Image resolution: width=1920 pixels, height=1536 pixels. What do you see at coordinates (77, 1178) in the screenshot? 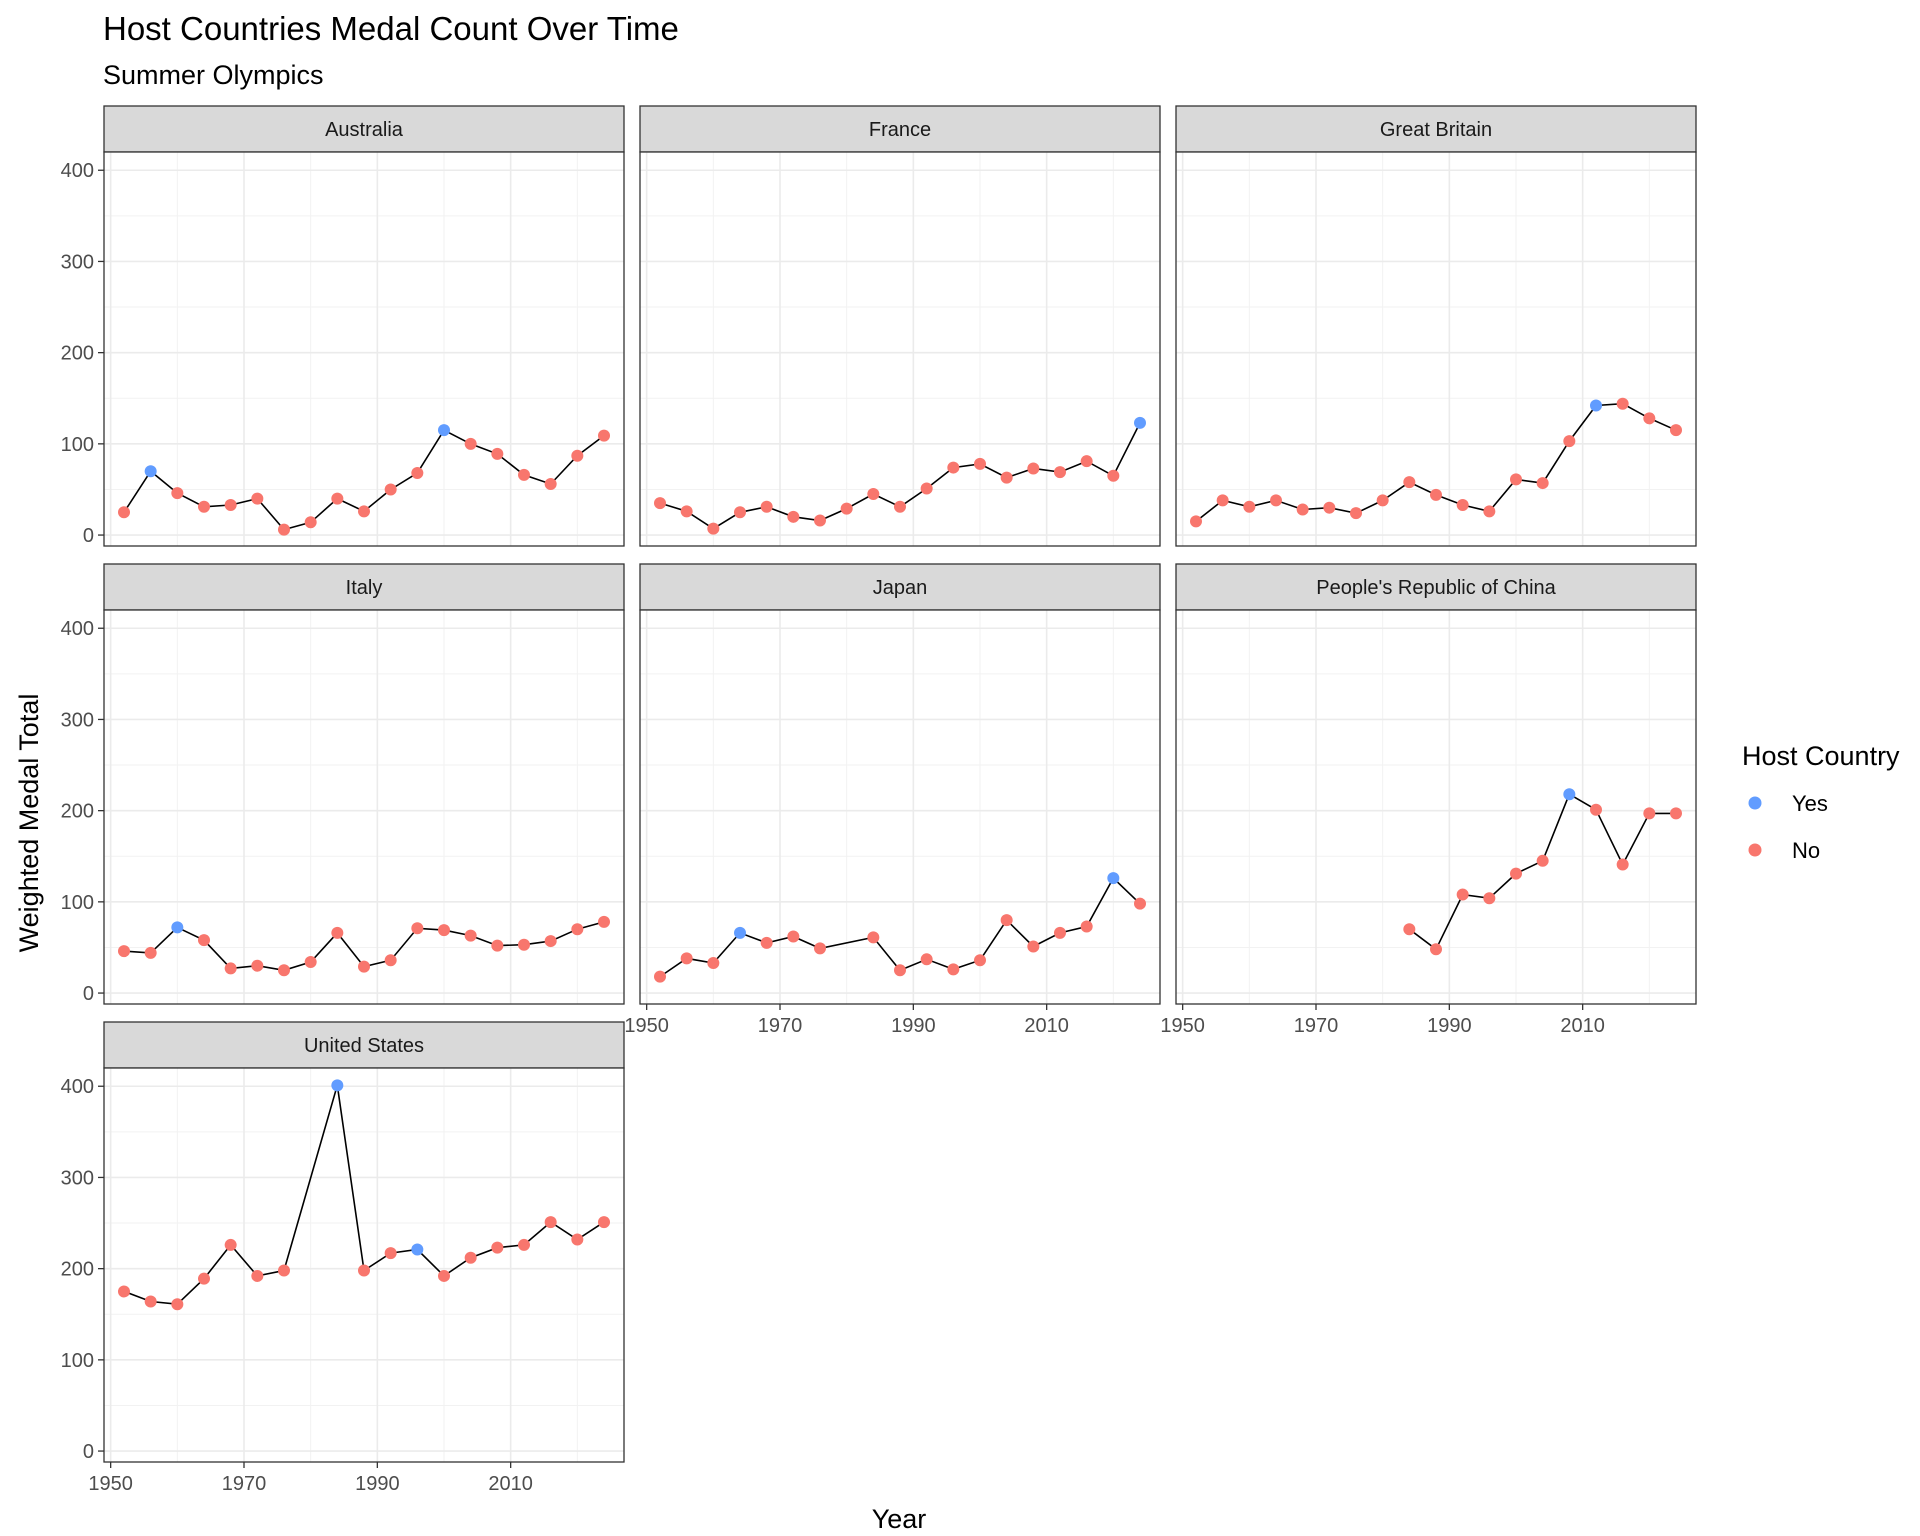
I see `y-tick-label: 300` at bounding box center [77, 1178].